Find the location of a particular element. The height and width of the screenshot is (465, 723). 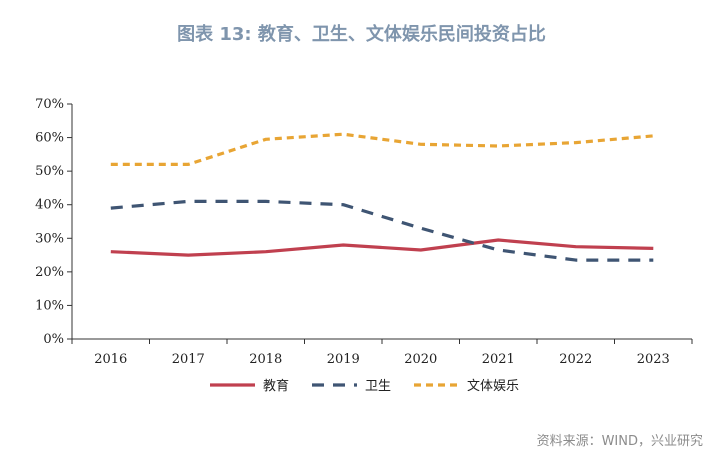

y-tick-label: 40% is located at coordinates (49, 205).